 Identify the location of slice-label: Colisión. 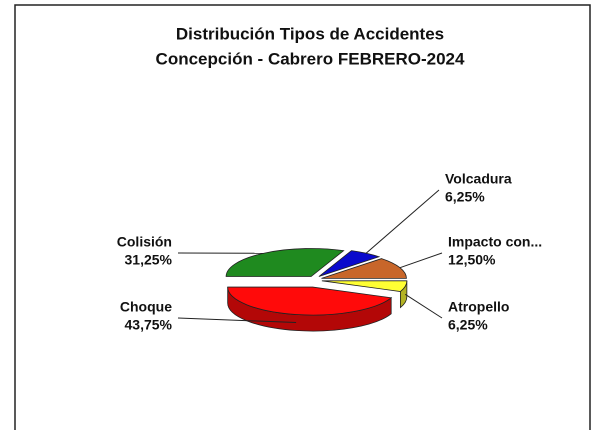
(144, 242).